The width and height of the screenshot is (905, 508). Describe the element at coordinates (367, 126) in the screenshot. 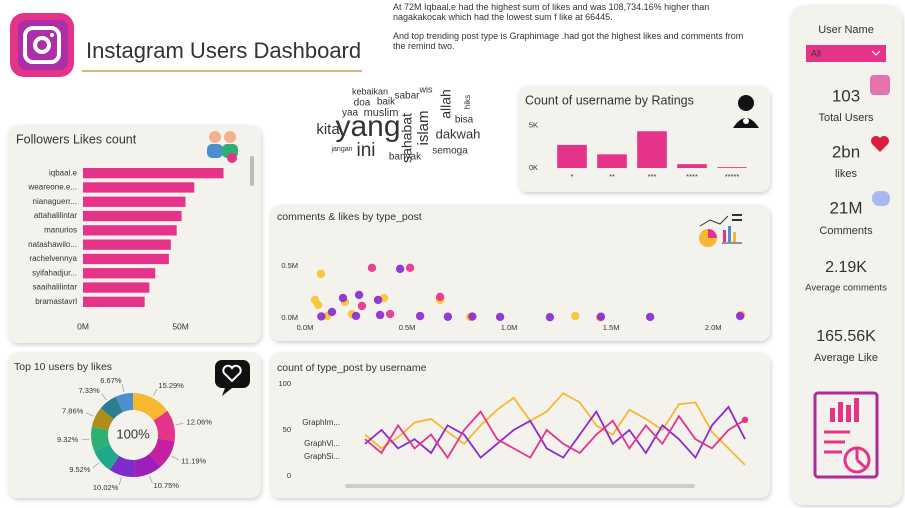

I see `word: yang` at that location.